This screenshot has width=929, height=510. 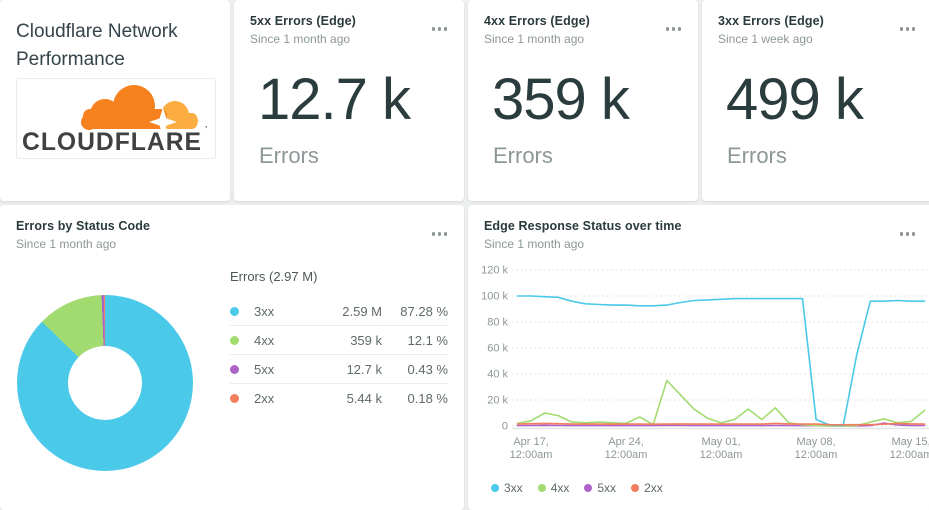 What do you see at coordinates (112, 142) in the screenshot?
I see `logo-wordmark: CLOUDFLARE` at bounding box center [112, 142].